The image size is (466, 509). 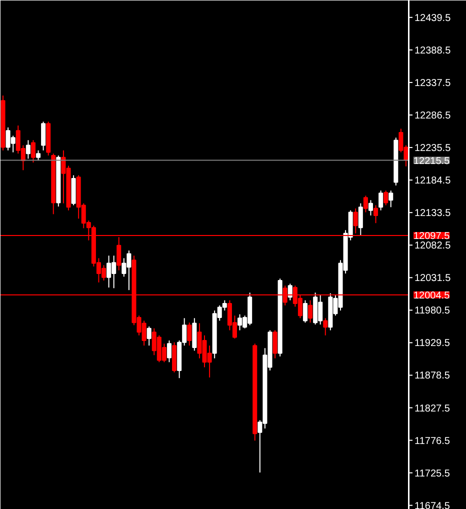 I want to click on y-tick-label: 12031.5, so click(x=433, y=278).